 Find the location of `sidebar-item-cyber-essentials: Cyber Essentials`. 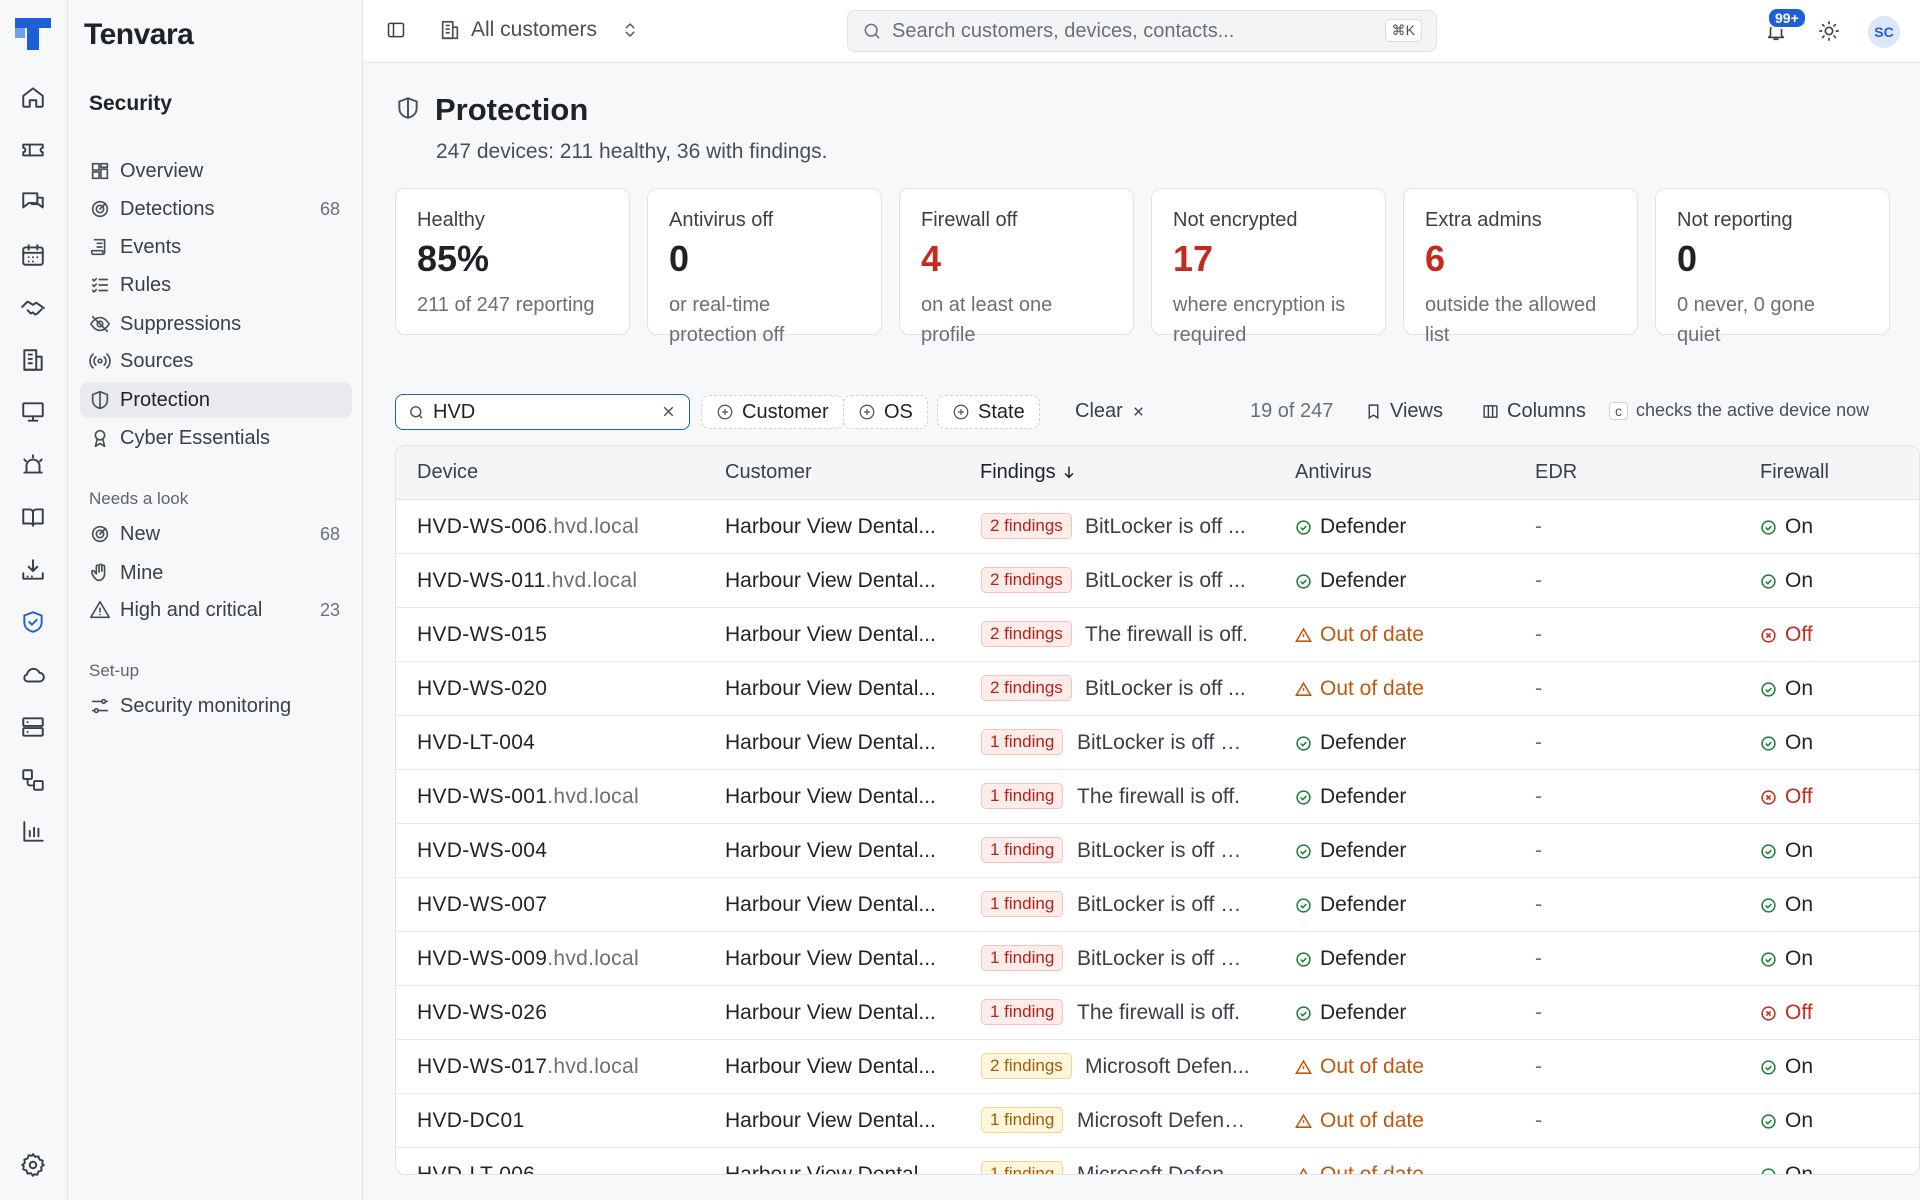

sidebar-item-cyber-essentials: Cyber Essentials is located at coordinates (216, 438).